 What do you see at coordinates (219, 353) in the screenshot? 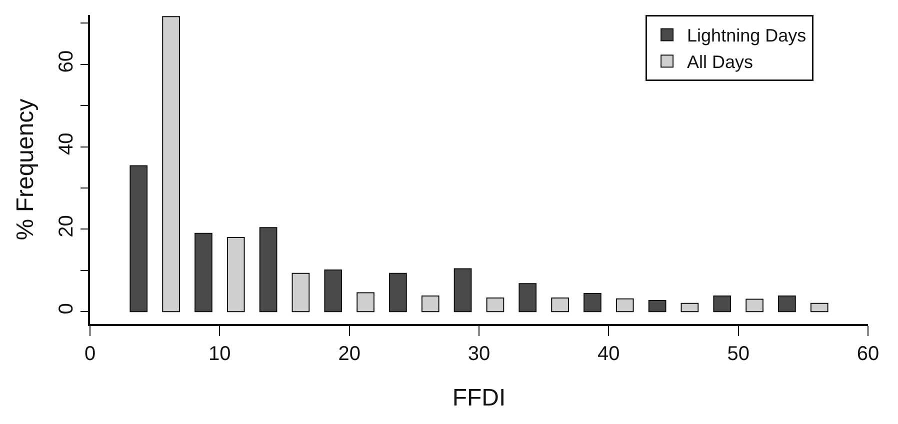
I see `x-tick-label: 10` at bounding box center [219, 353].